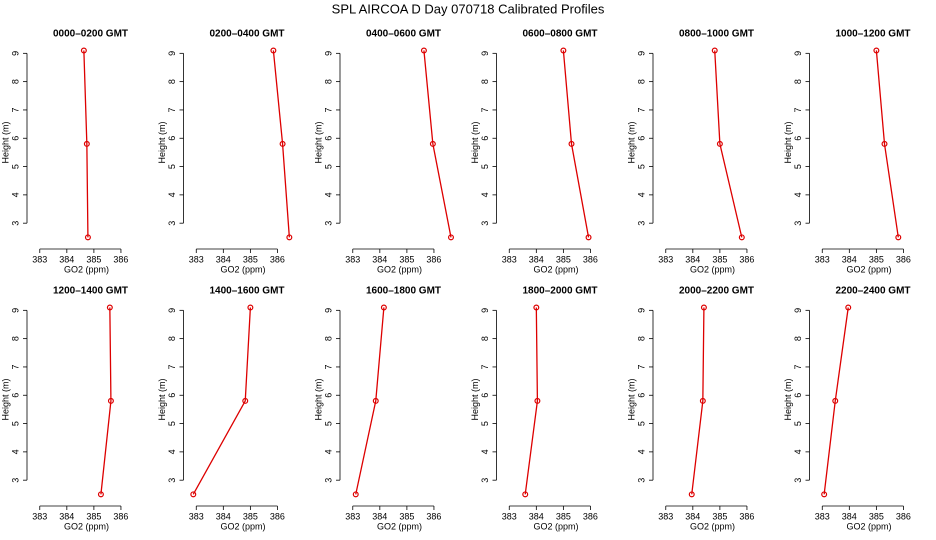 The image size is (936, 540). Describe the element at coordinates (716, 291) in the screenshot. I see `panel-title: 2000–2200 GMT` at that location.